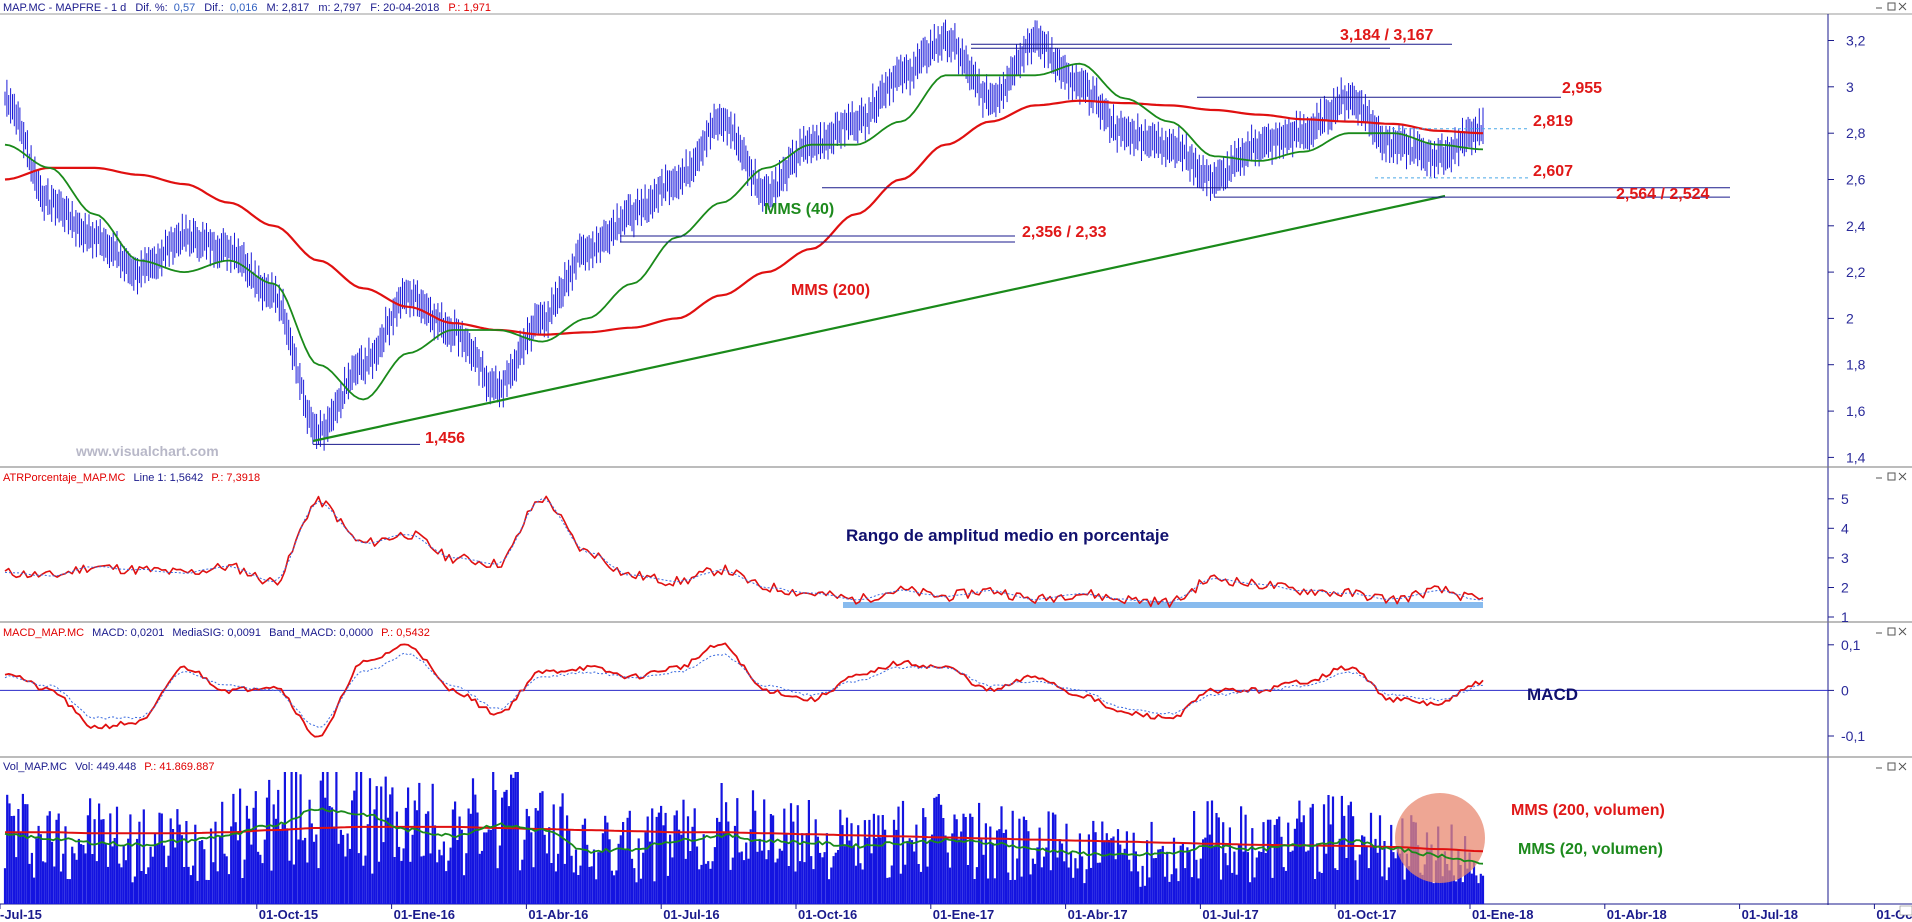 The width and height of the screenshot is (1912, 922). Describe the element at coordinates (744, 551) in the screenshot. I see `atr-panel` at that location.